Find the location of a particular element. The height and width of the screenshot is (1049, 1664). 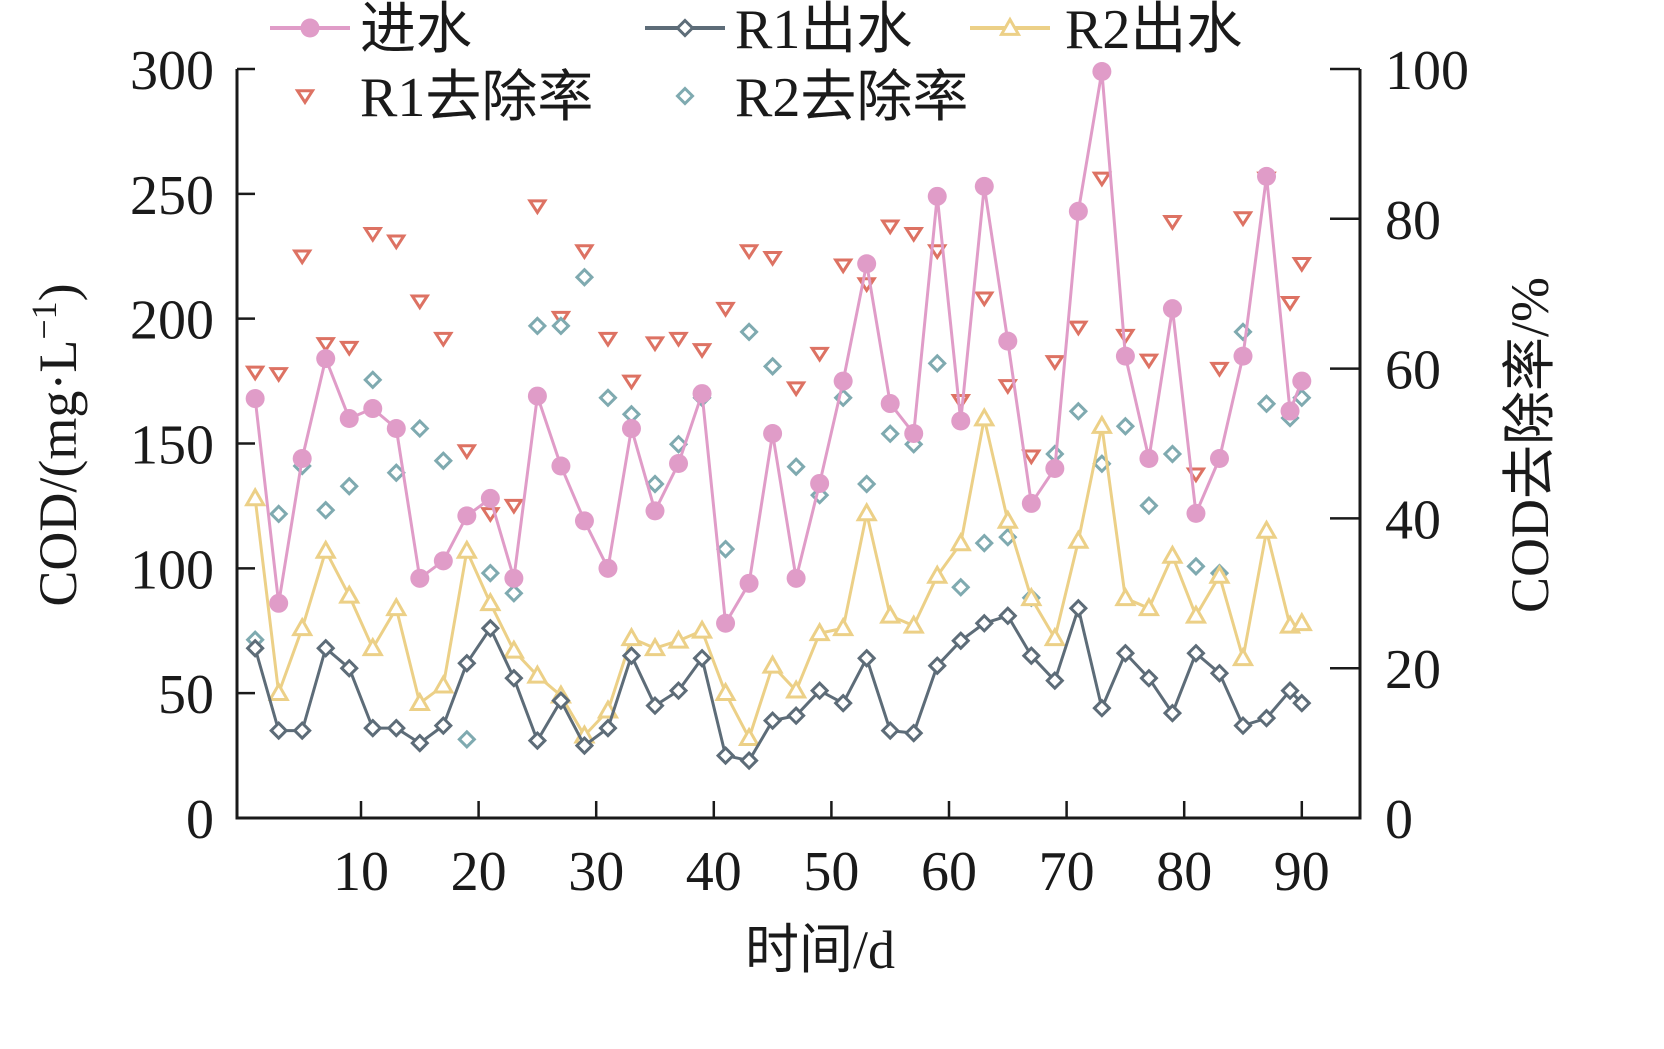

left-y-tick-label: 200 is located at coordinates (172, 321).